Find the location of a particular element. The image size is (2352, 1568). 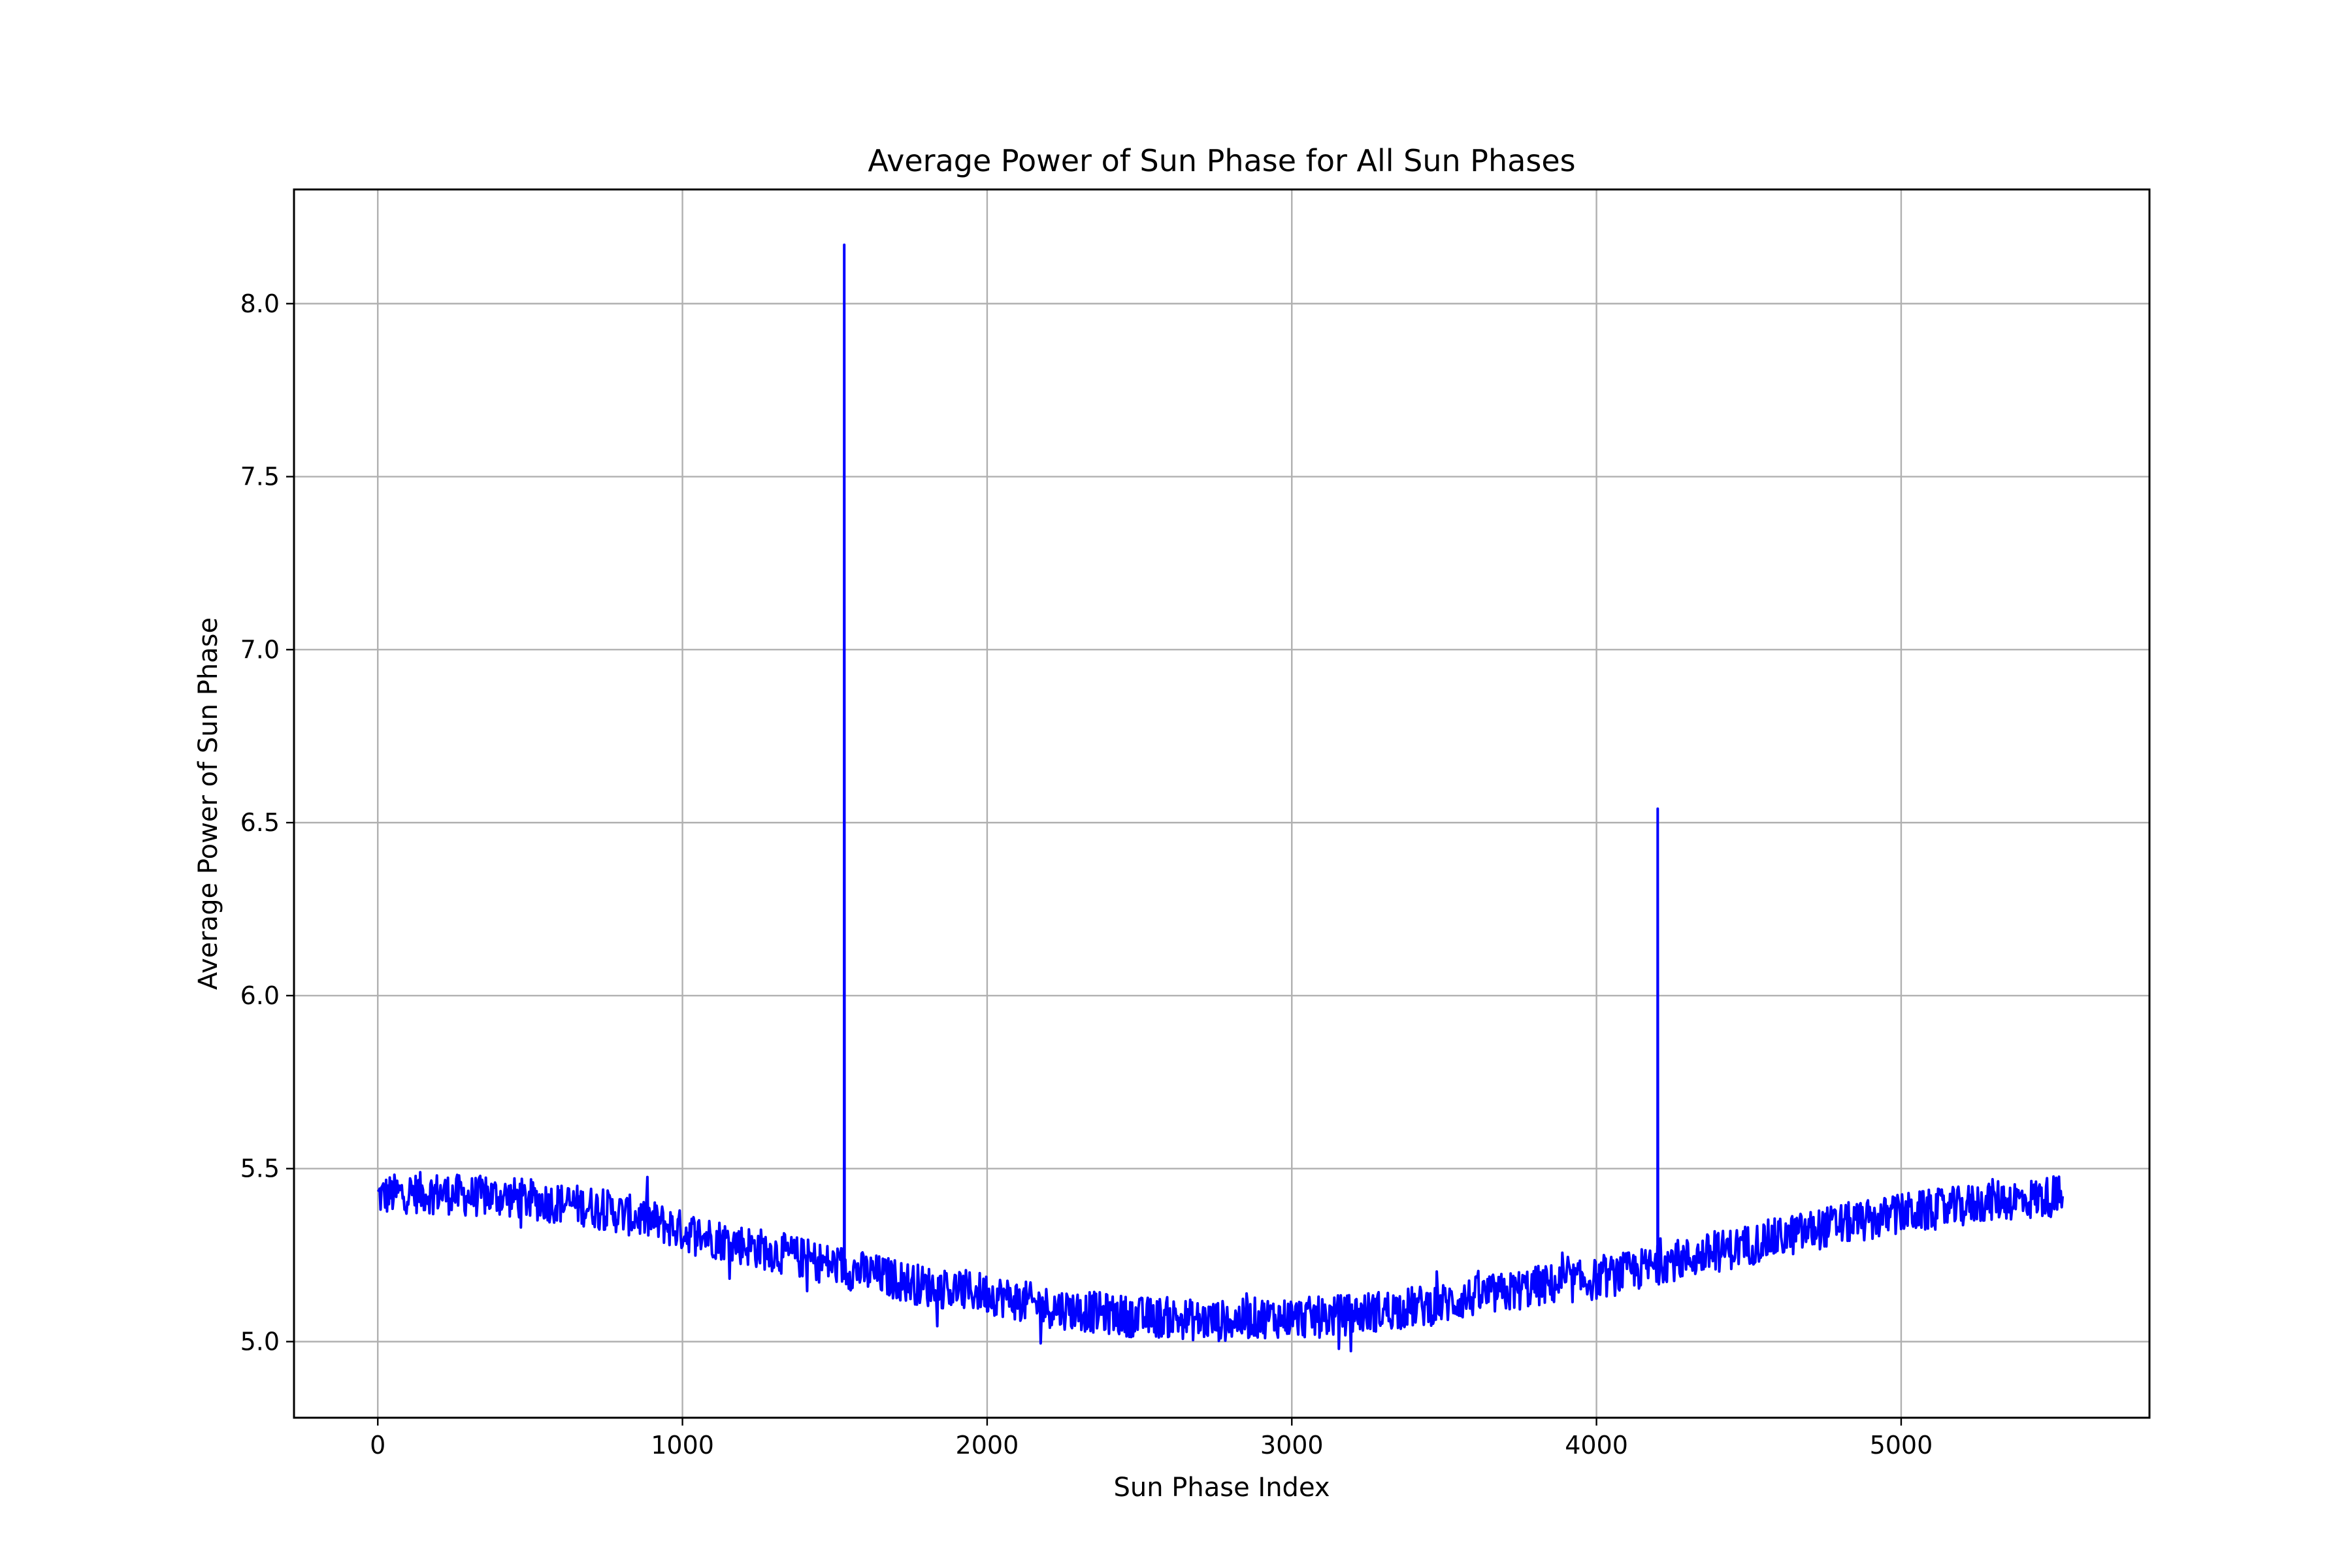

y-tick-label: 6.5 is located at coordinates (260, 822).